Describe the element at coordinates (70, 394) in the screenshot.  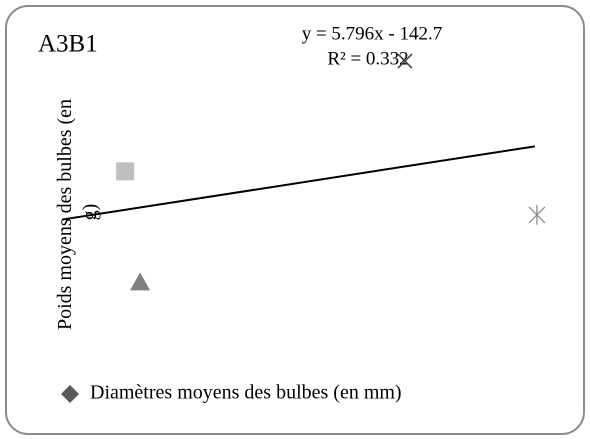
I see `legend-marker` at that location.